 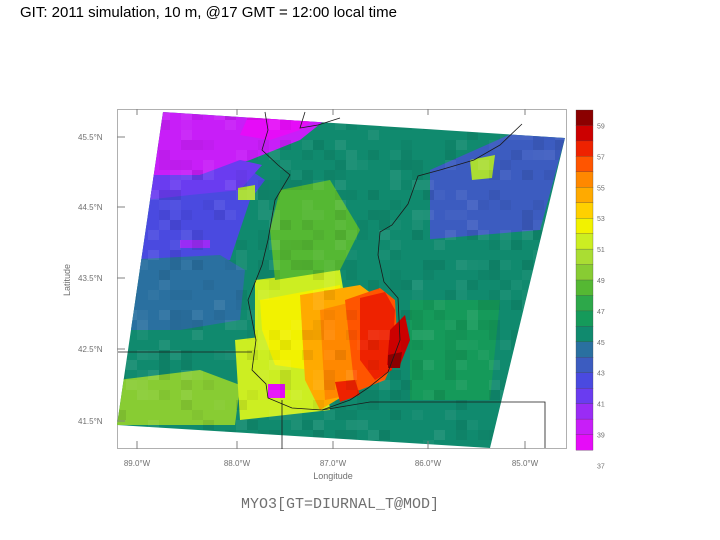 I want to click on colorbar-label: 57, so click(x=601, y=157).